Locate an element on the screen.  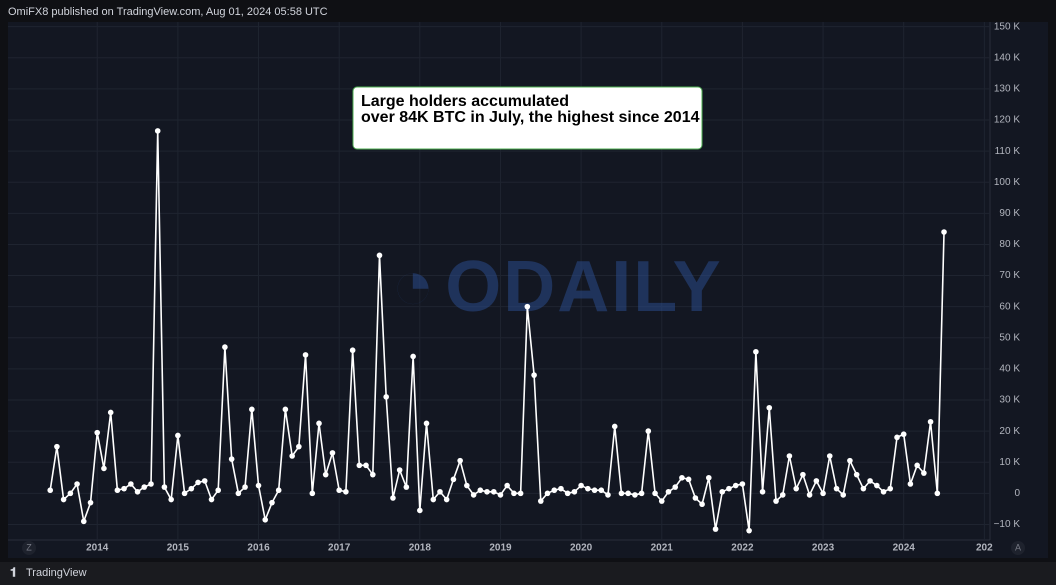
auto-button is located at coordinates (1018, 548).